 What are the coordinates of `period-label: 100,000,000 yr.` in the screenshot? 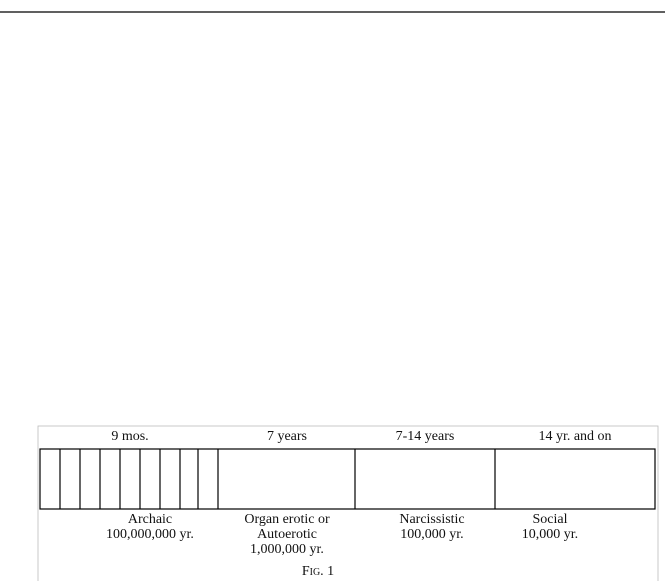 It's located at (150, 534).